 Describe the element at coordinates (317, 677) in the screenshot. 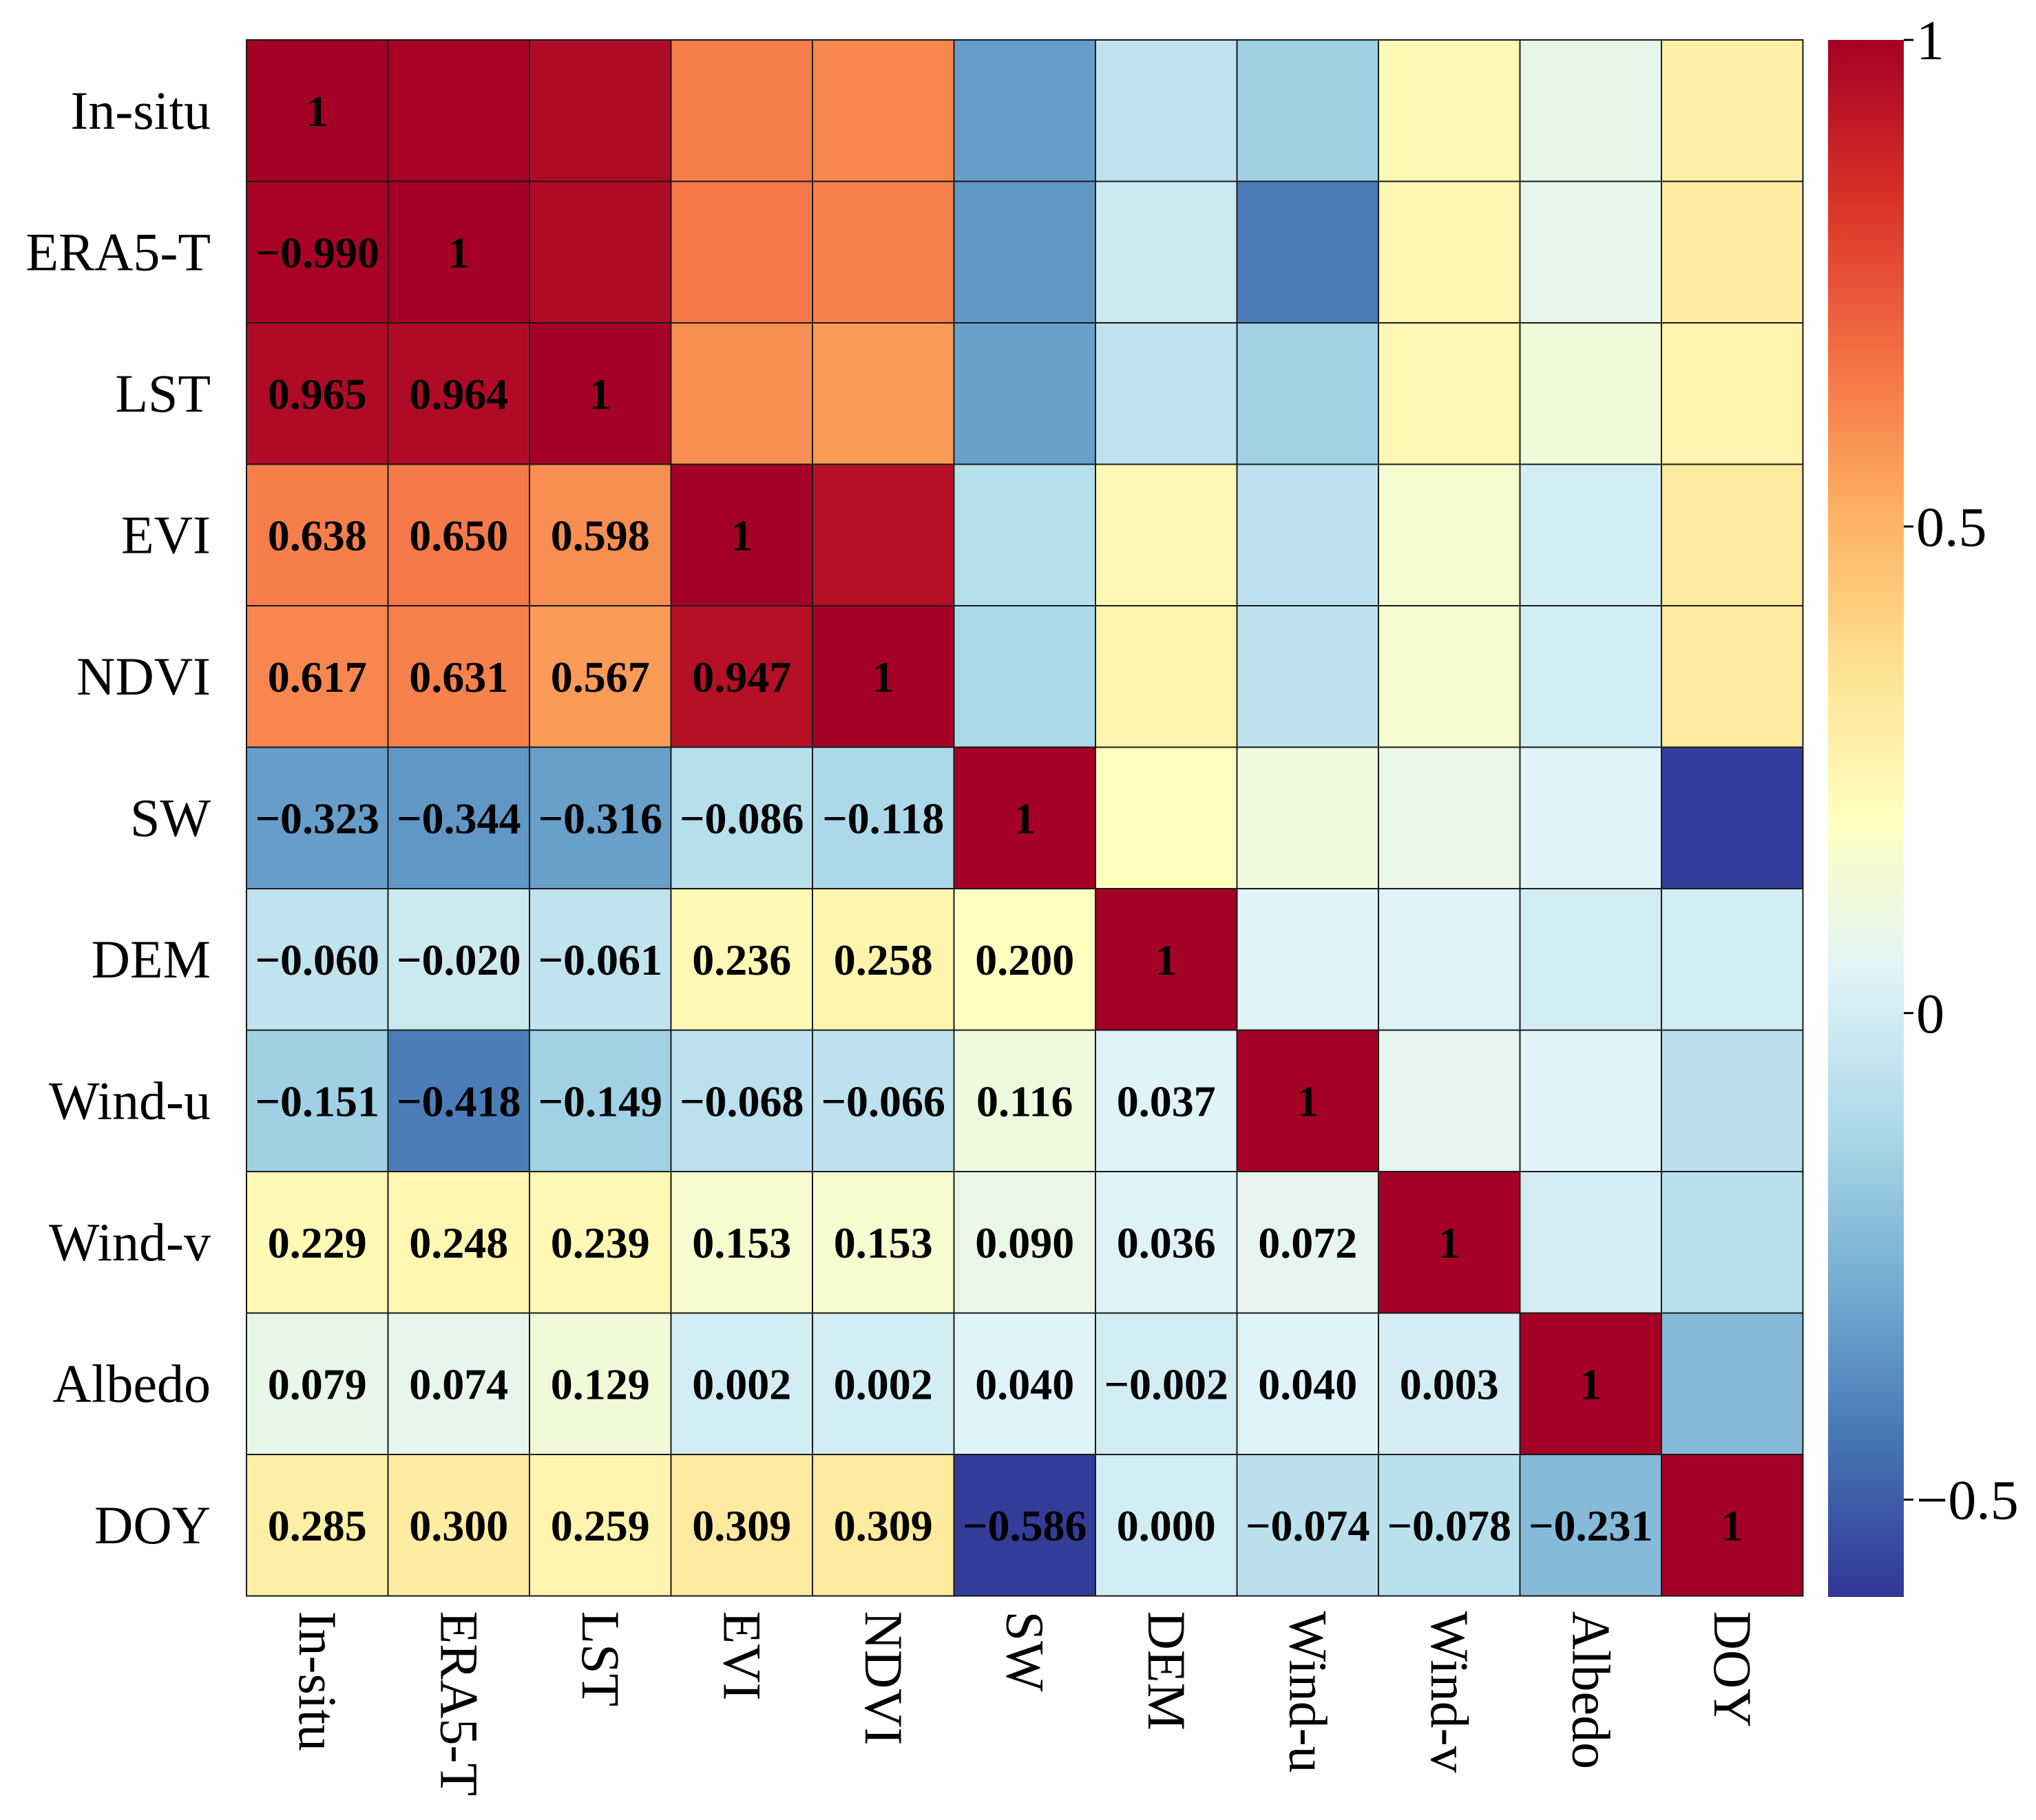

I see `cell-value: 0.617` at that location.